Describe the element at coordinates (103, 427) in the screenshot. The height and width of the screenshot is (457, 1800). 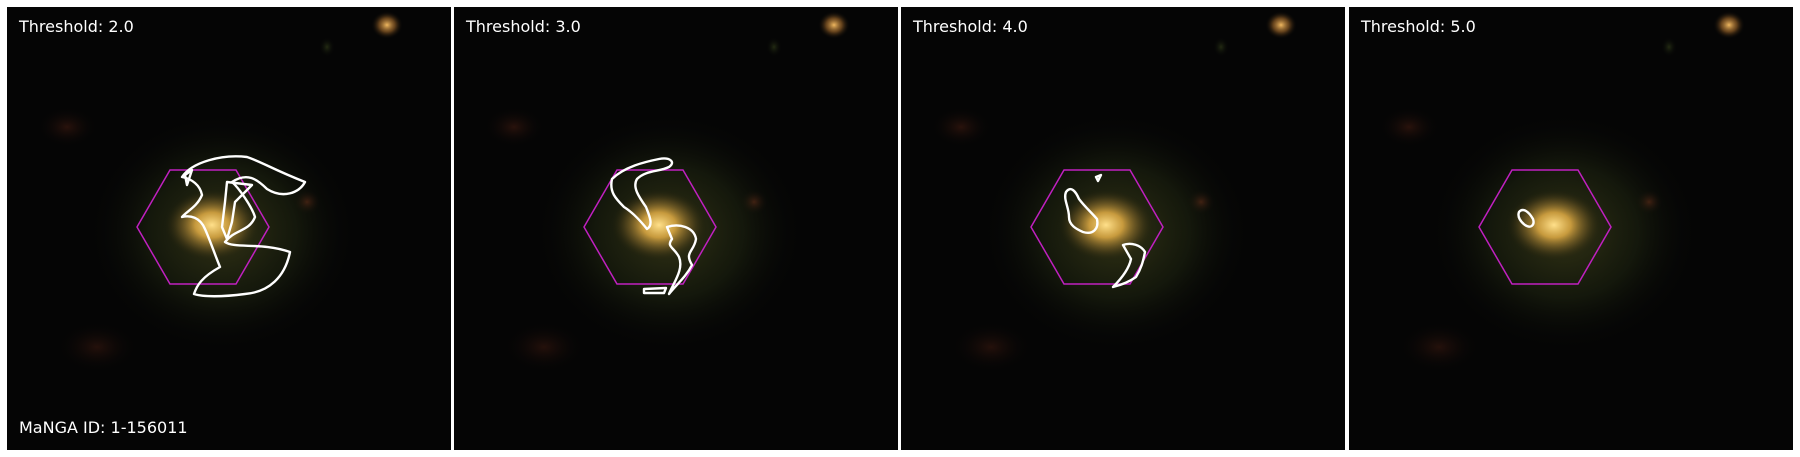
I see `galaxy-id-label: MaNGA ID: 1-156011` at that location.